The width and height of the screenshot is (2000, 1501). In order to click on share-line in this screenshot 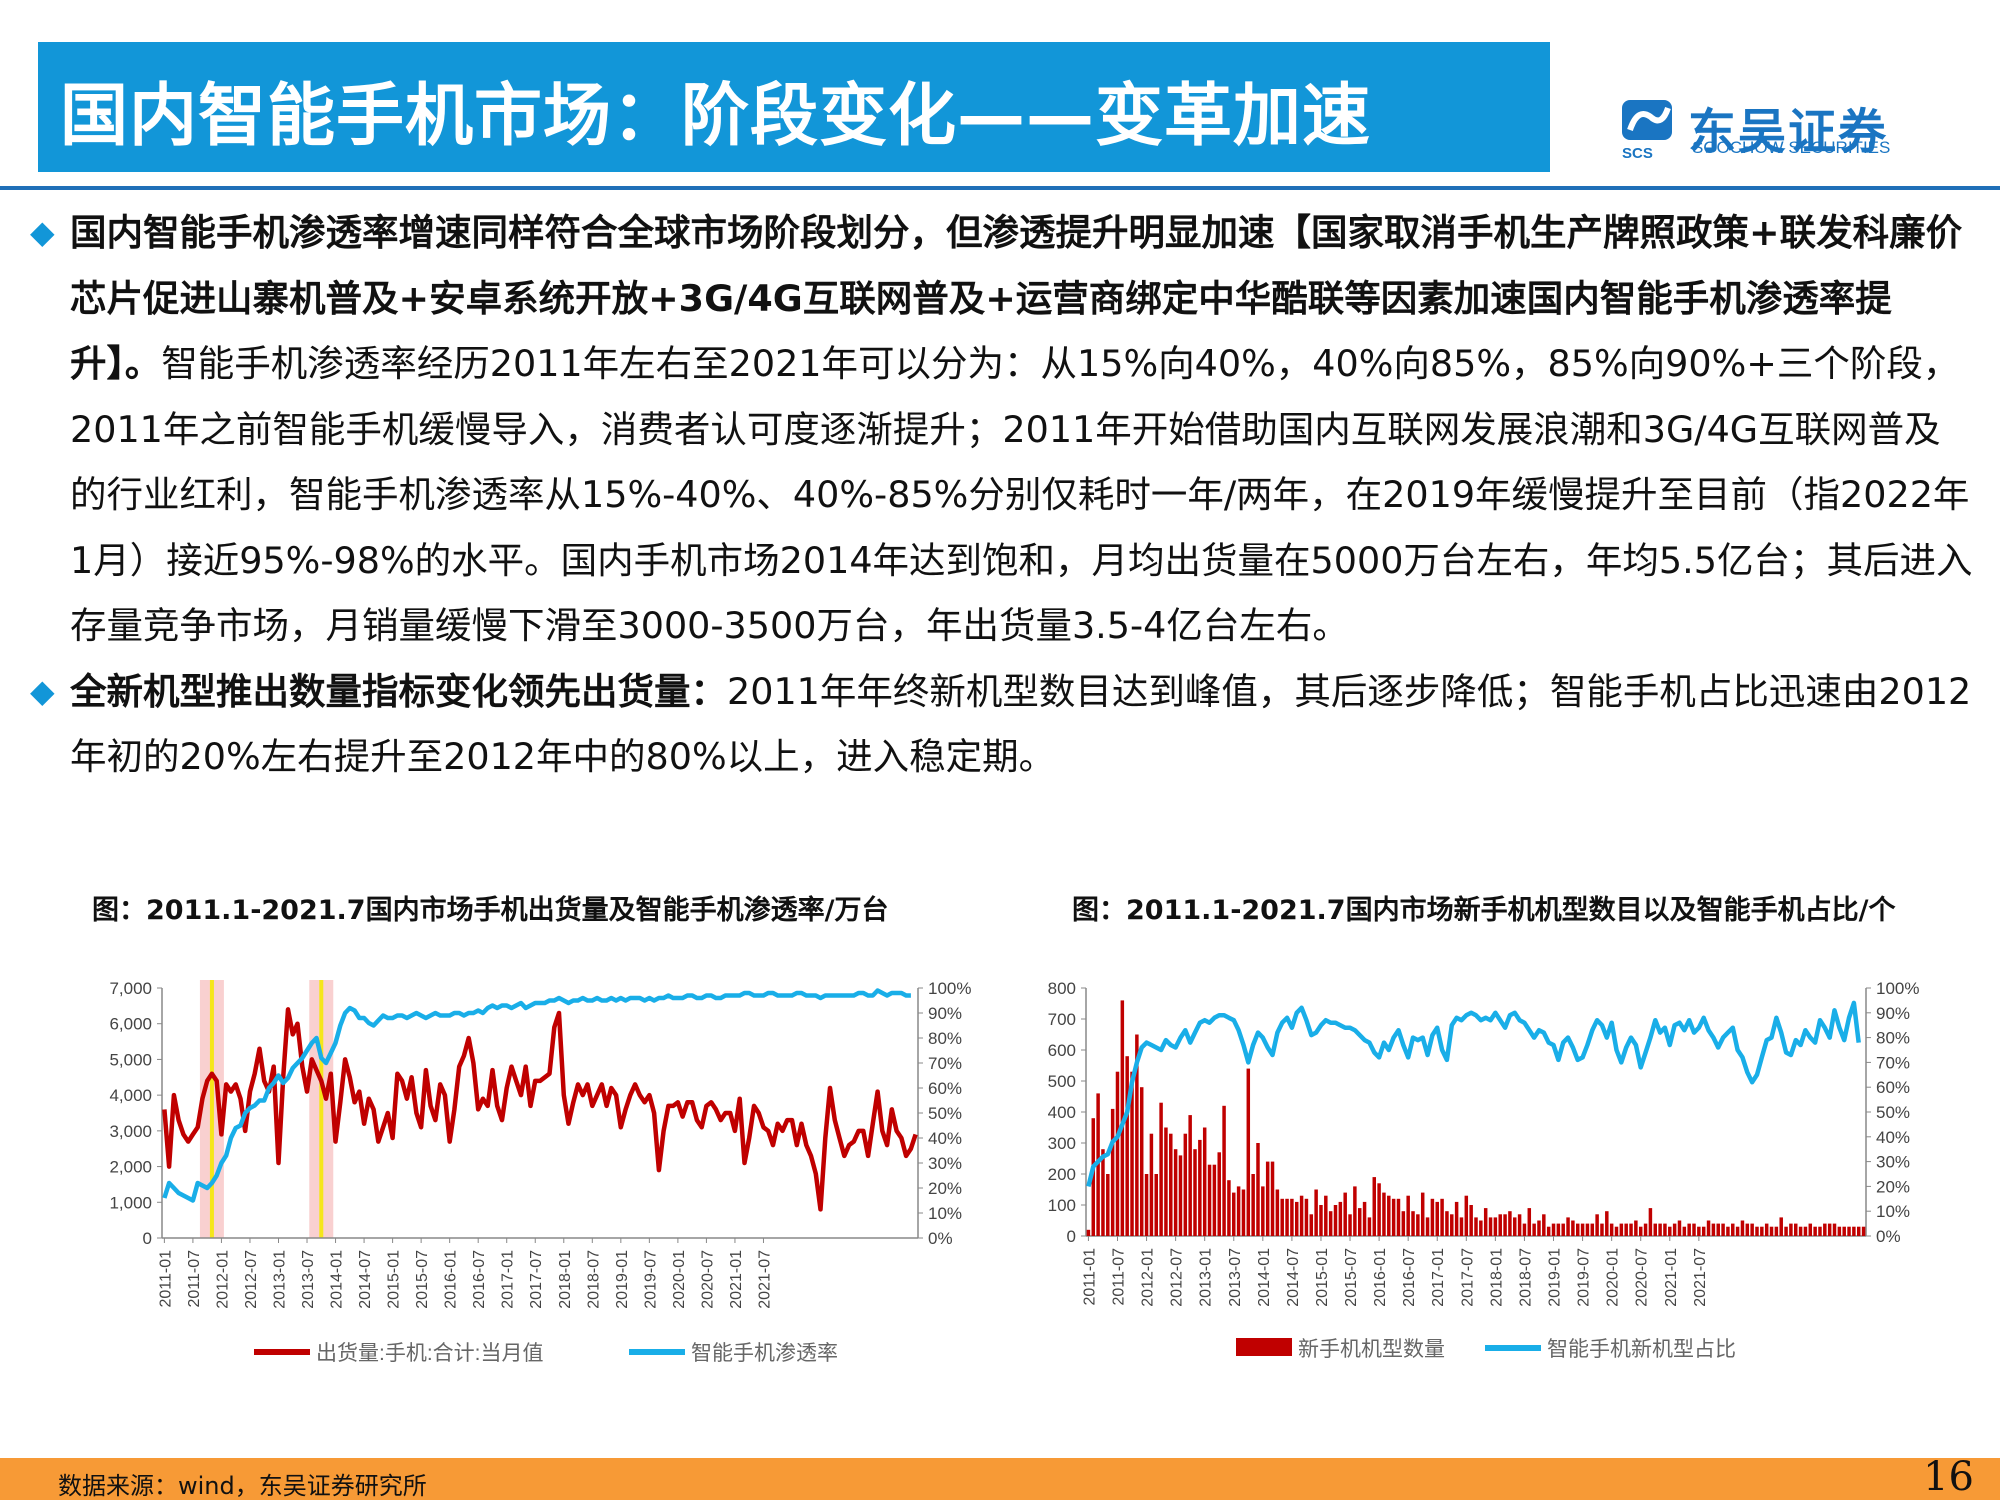, I will do `click(1473, 1093)`.